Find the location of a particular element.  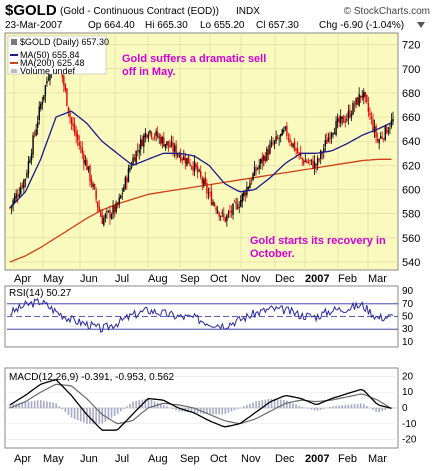

month-tick: Sep is located at coordinates (190, 279).